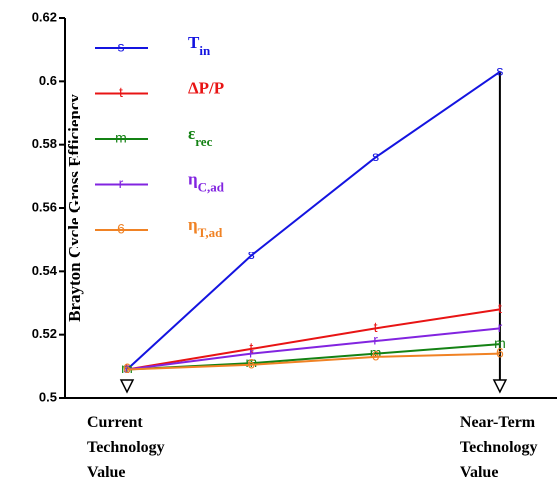  What do you see at coordinates (210, 232) in the screenshot?
I see `legend-subscript: T,ad` at bounding box center [210, 232].